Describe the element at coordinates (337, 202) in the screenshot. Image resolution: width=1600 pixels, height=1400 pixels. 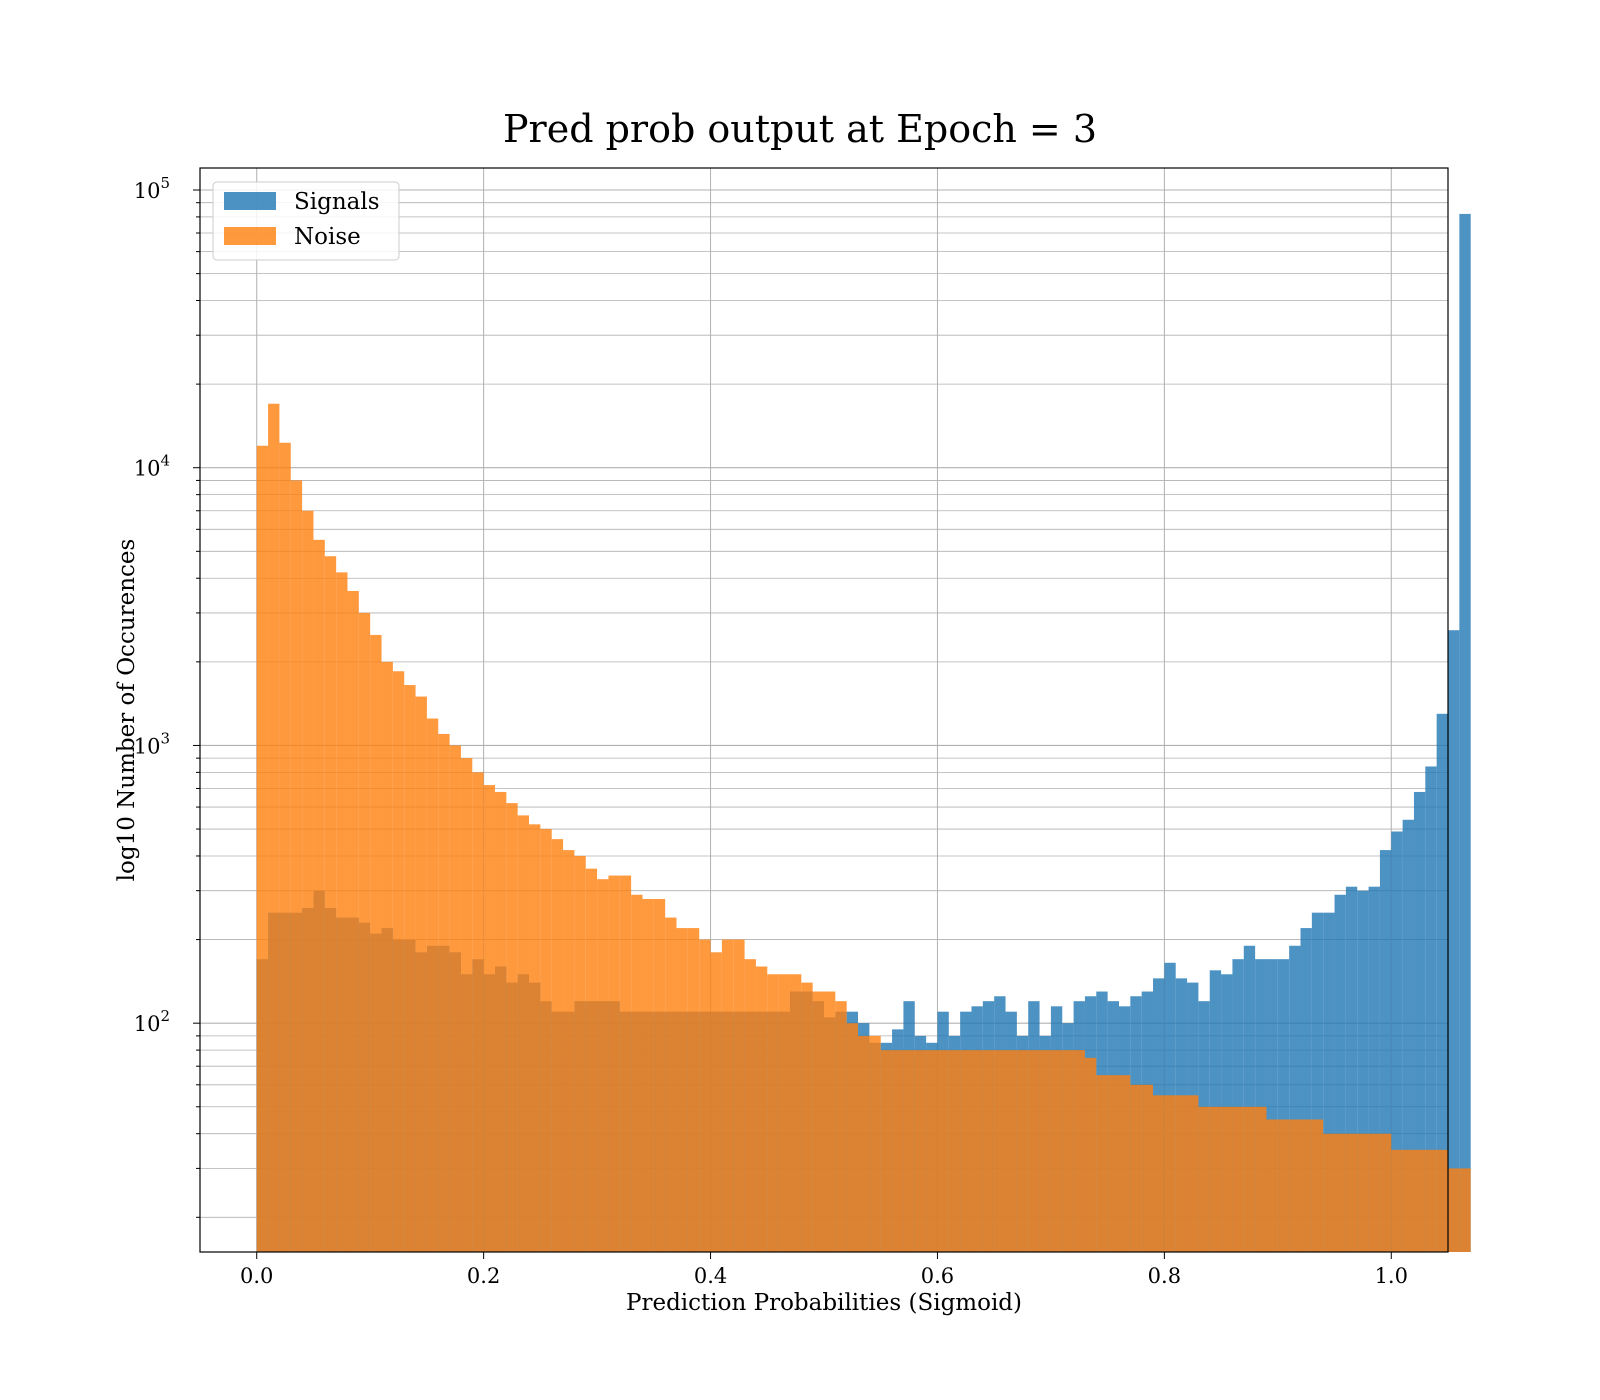
I see `legend-label-signals: Signals` at that location.